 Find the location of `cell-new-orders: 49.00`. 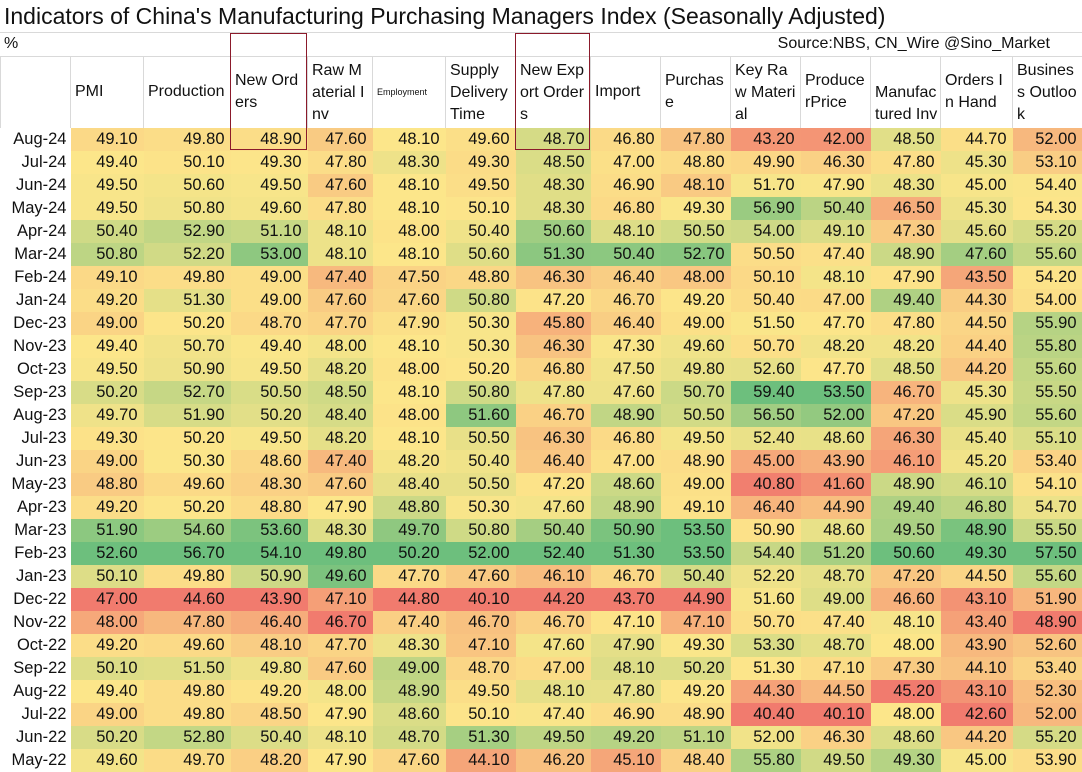

cell-new-orders: 49.00 is located at coordinates (269, 277).